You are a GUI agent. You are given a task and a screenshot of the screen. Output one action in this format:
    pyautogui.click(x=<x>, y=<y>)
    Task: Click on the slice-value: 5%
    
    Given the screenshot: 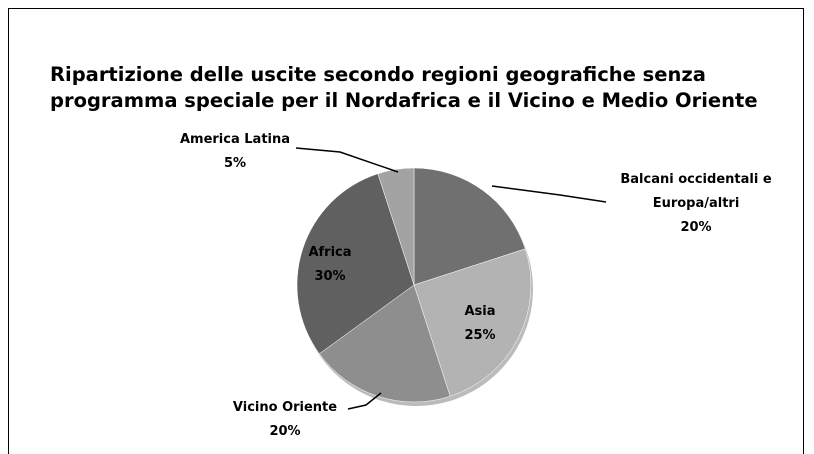 What is the action you would take?
    pyautogui.click(x=235, y=163)
    